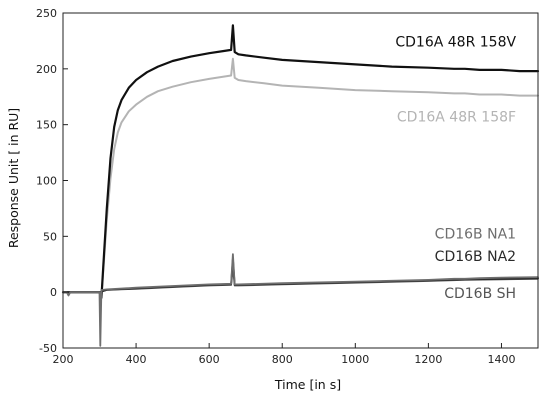 Image resolution: width=552 pixels, height=401 pixels. I want to click on x-tick-label: 400, so click(136, 359).